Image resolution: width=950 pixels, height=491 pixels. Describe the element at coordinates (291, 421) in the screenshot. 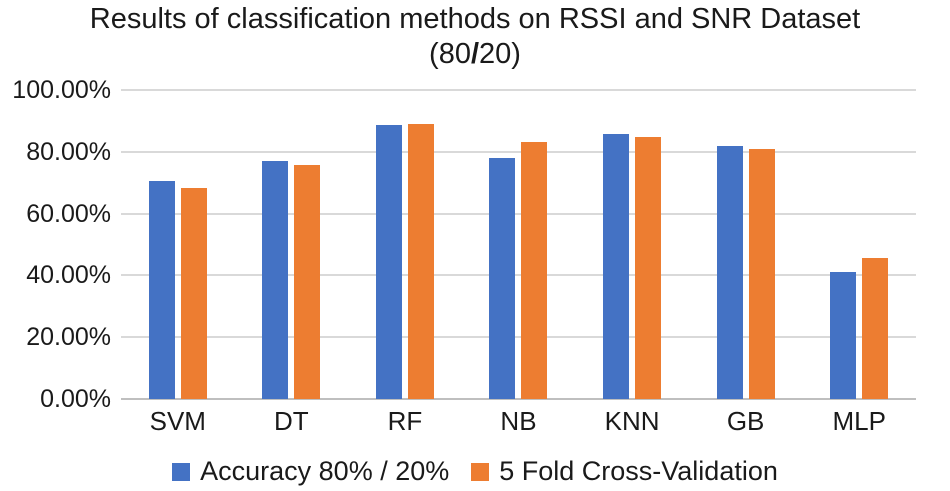

I see `x-axis-label-dt: DT` at that location.